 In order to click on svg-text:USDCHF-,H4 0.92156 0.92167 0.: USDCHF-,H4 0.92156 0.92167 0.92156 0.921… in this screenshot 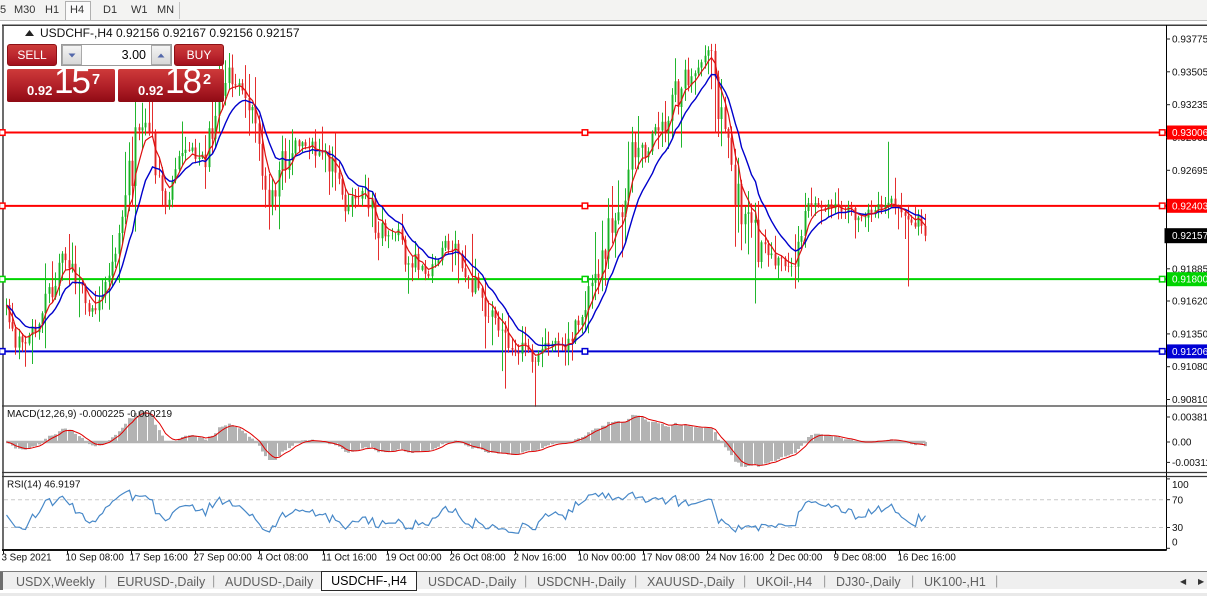, I will do `click(170, 33)`.